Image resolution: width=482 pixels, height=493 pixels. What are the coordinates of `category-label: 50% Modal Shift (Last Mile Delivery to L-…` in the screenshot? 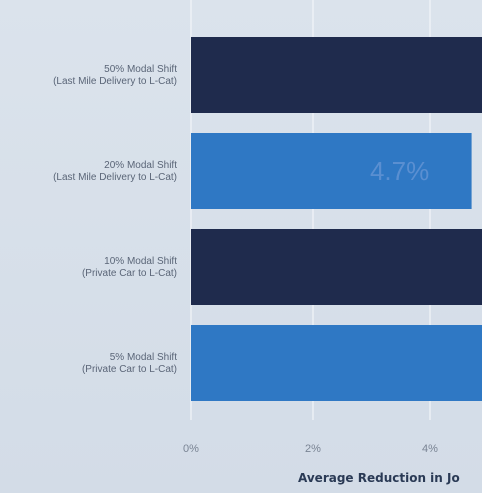 It's located at (115, 75).